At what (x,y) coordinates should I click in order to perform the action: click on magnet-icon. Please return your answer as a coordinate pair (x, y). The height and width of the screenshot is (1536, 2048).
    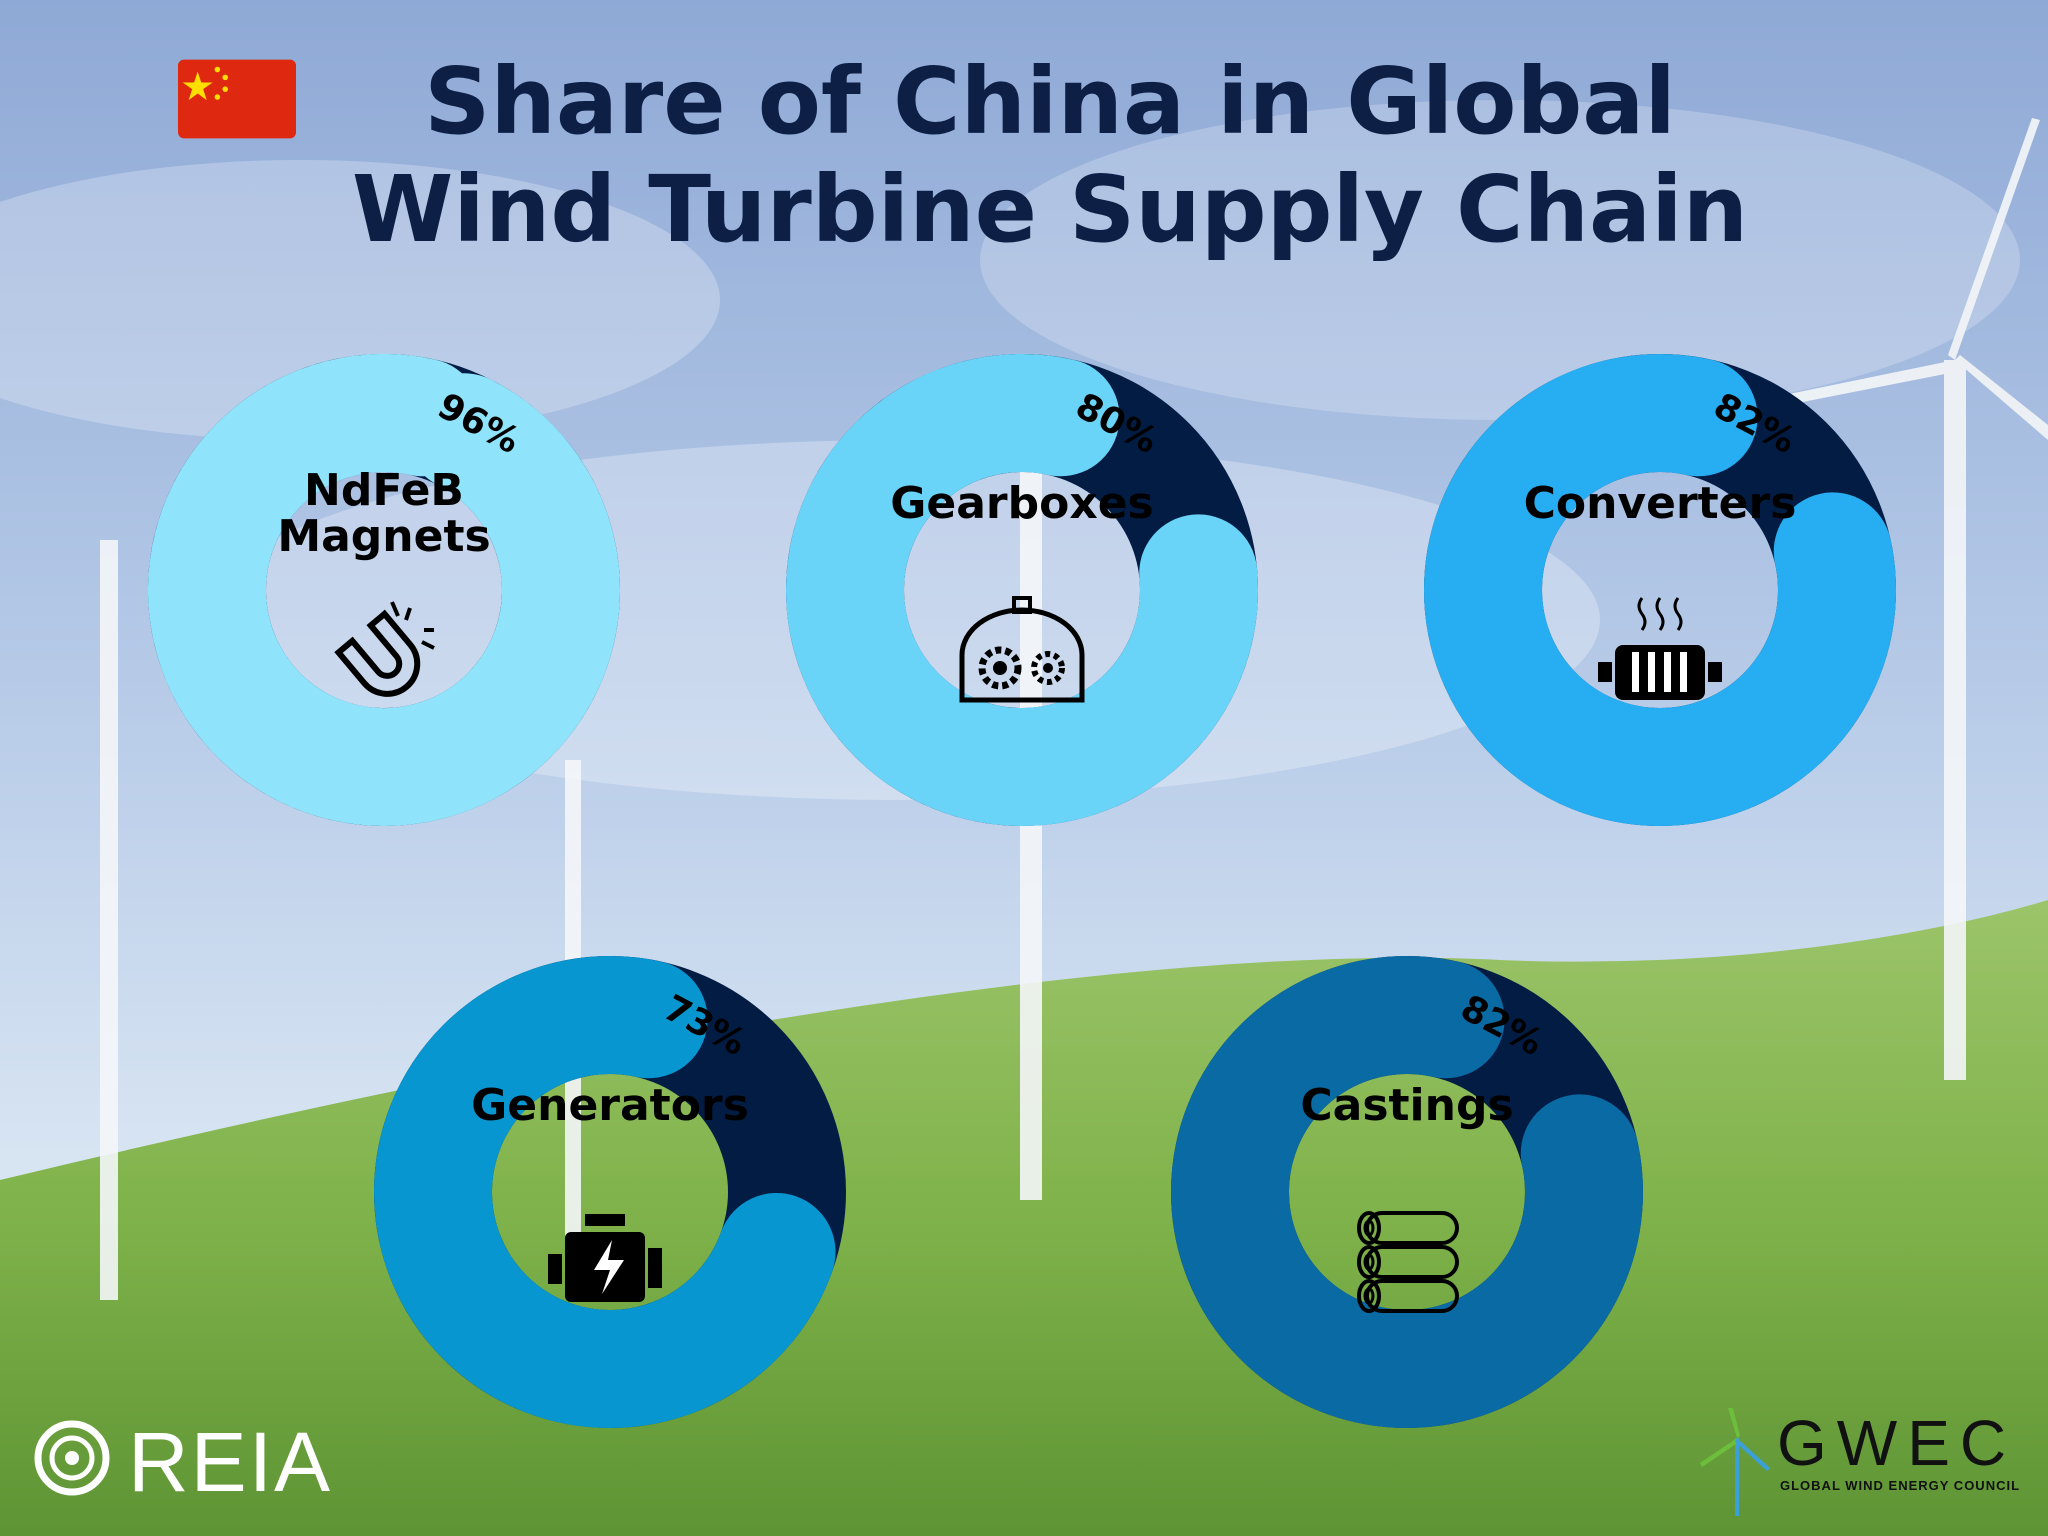
    Looking at the image, I should click on (384, 649).